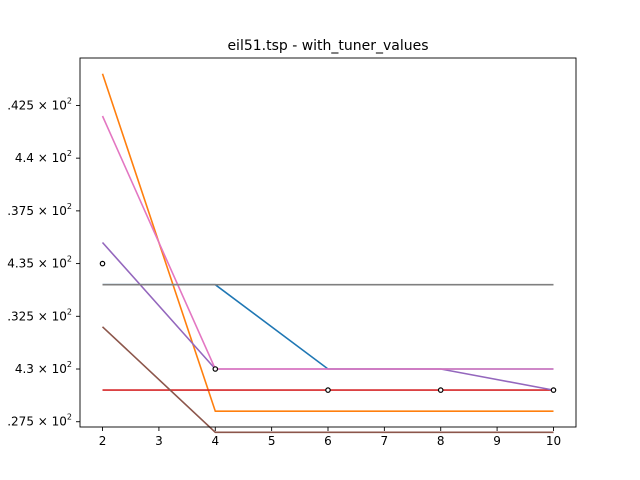  Describe the element at coordinates (215, 441) in the screenshot. I see `x-tick-label: 4` at that location.